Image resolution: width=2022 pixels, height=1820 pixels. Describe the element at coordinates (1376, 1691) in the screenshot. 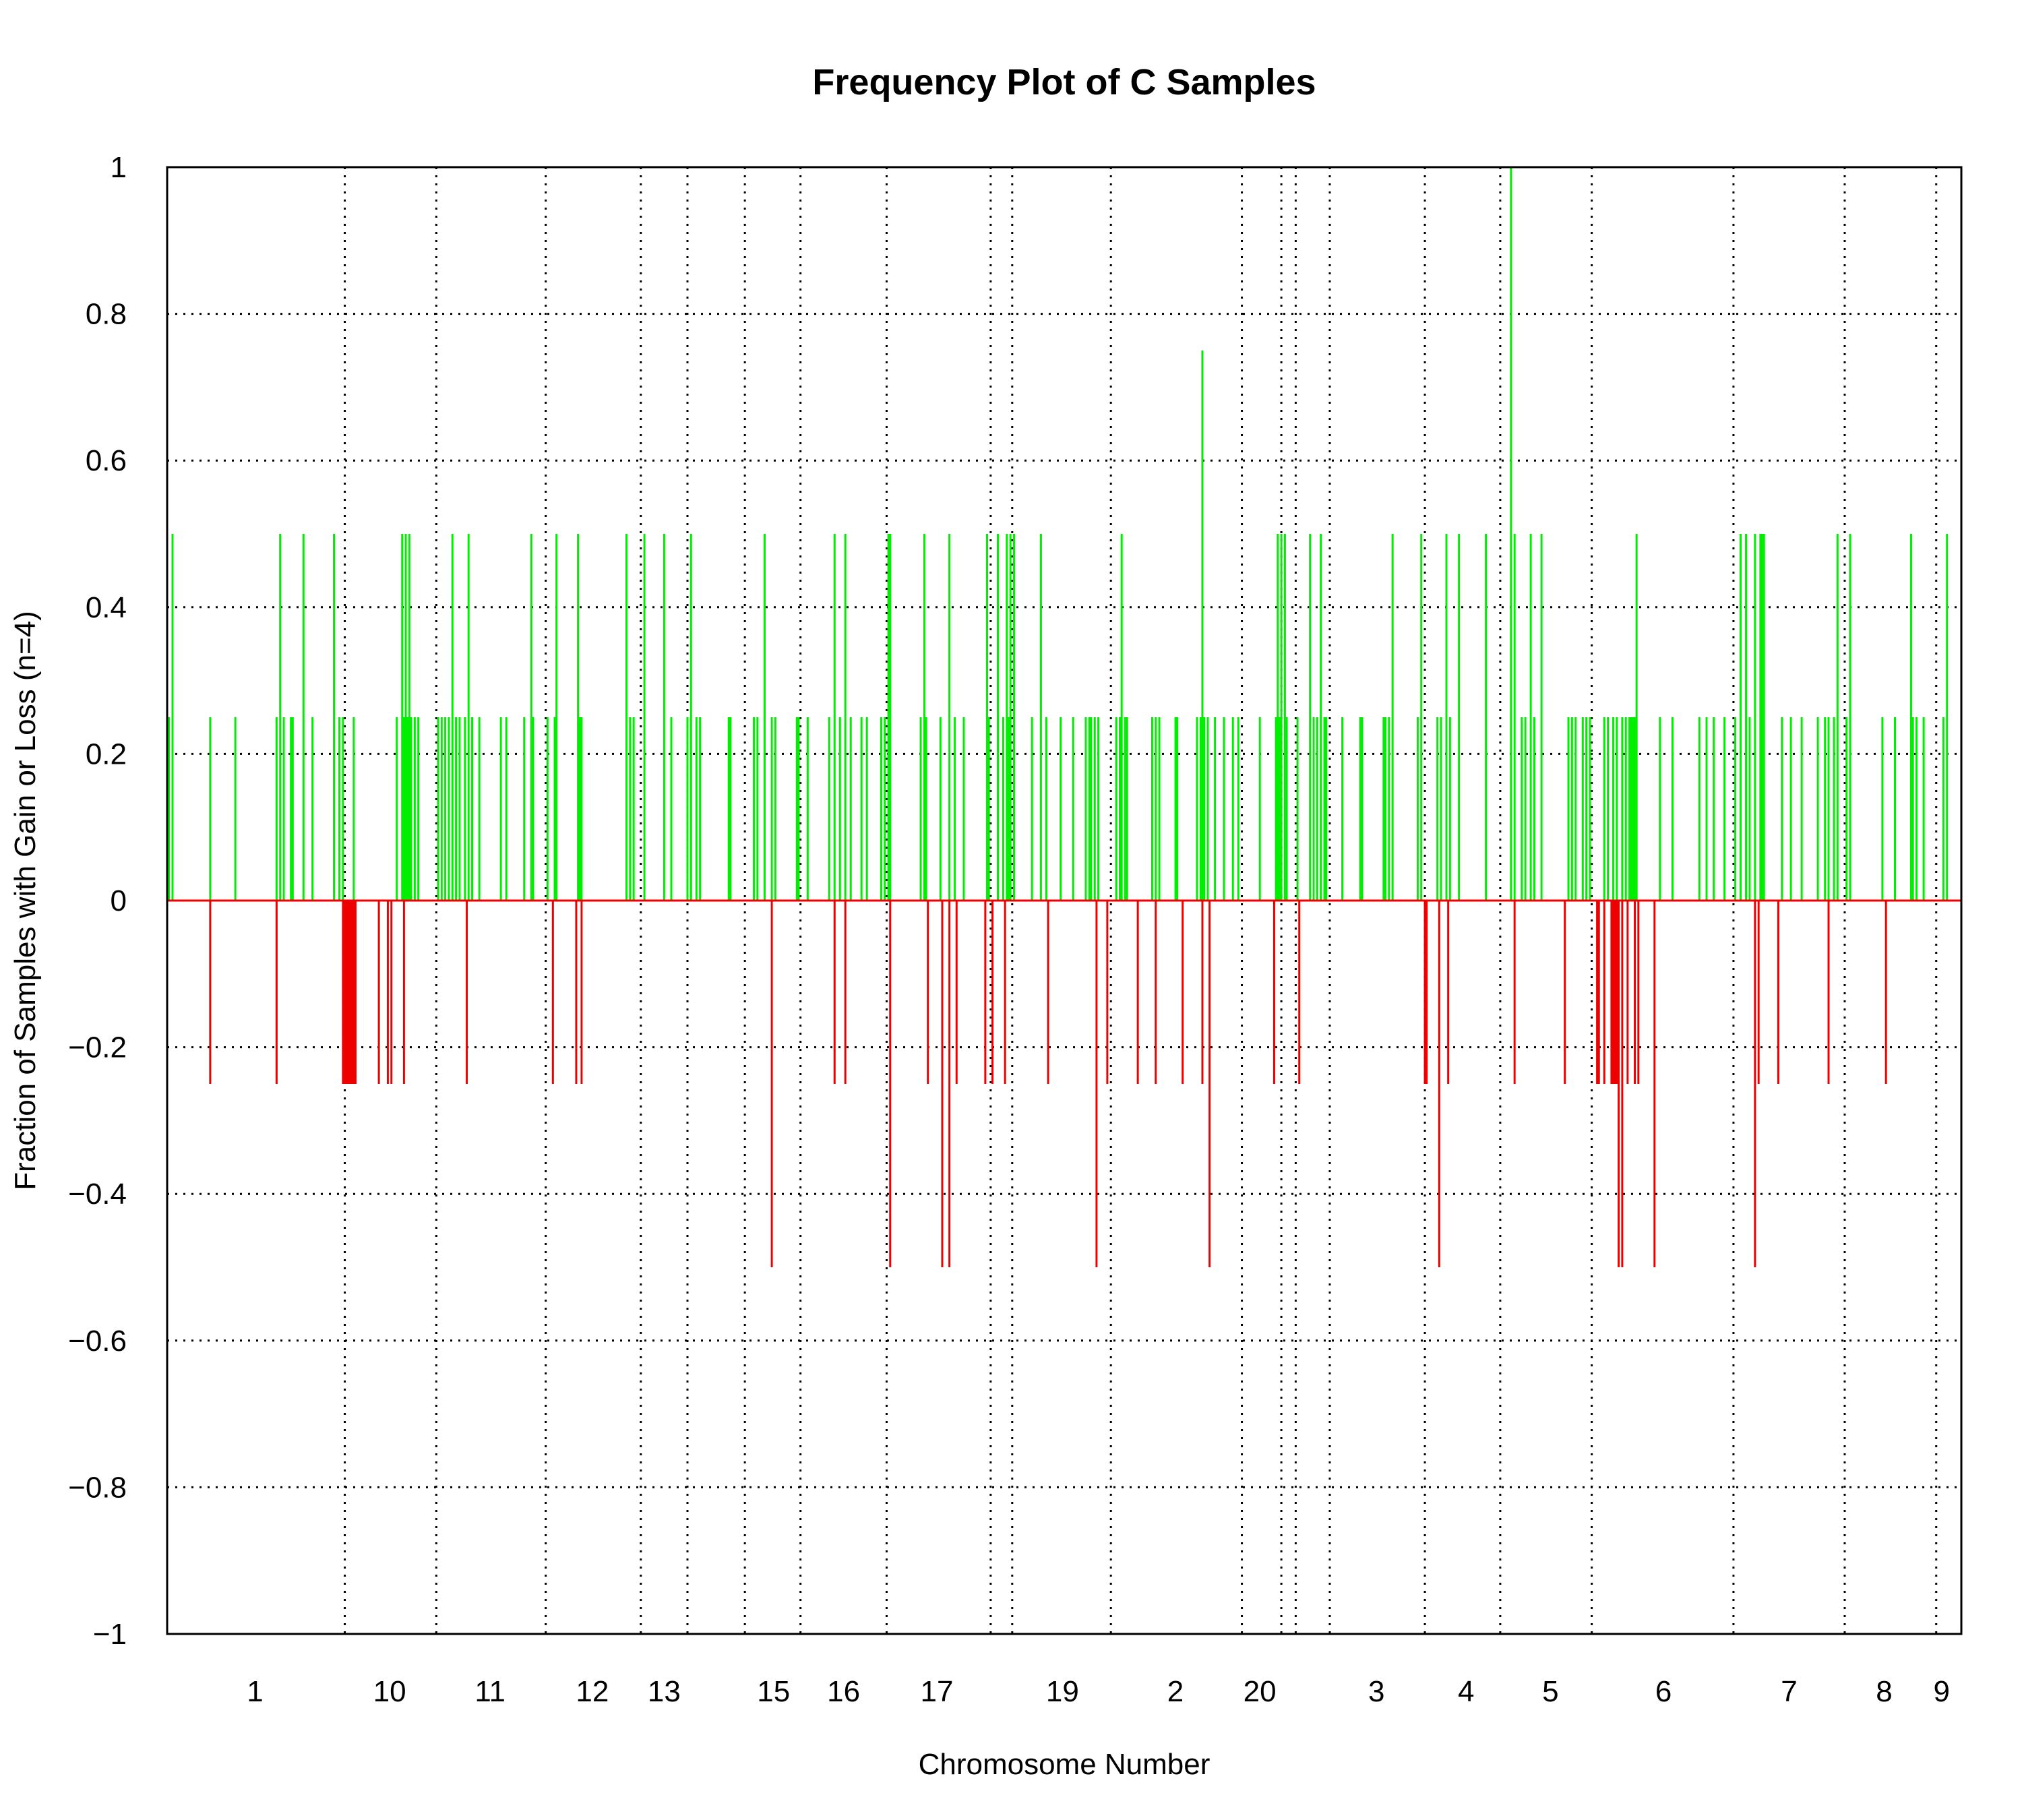

I see `chromosome-label: 3` at that location.